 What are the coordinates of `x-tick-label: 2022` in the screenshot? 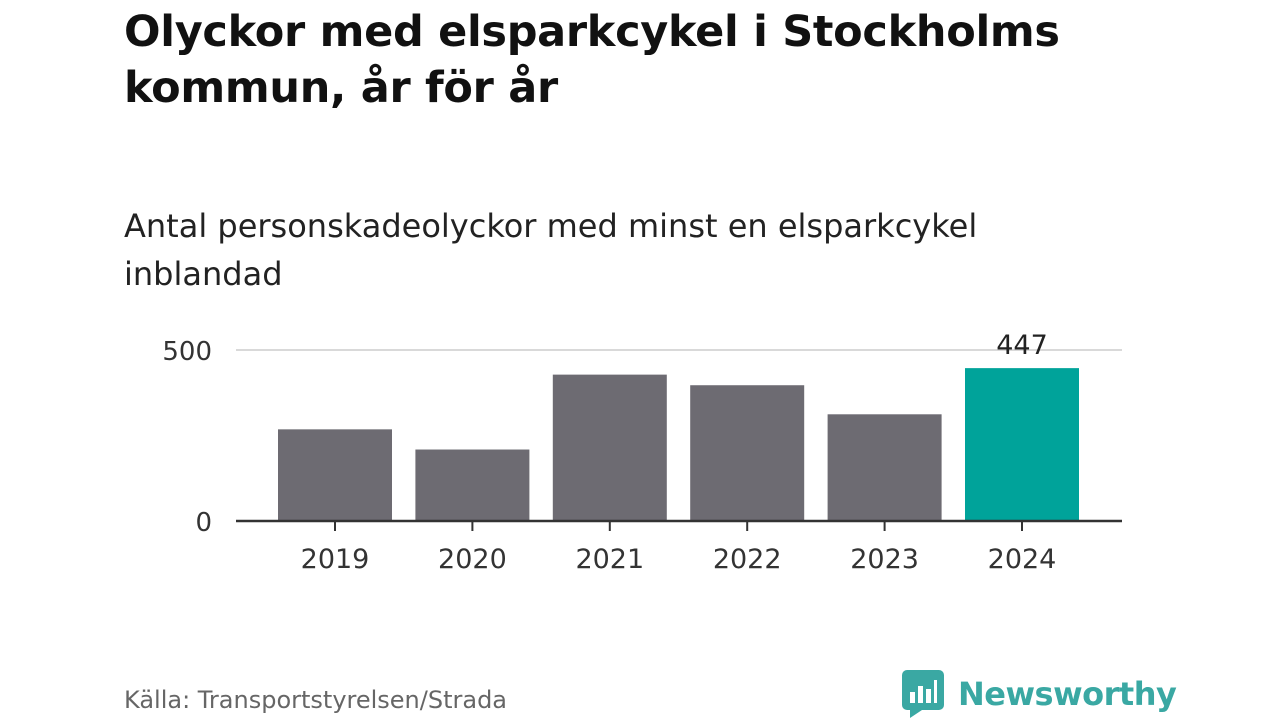 It's located at (747, 559).